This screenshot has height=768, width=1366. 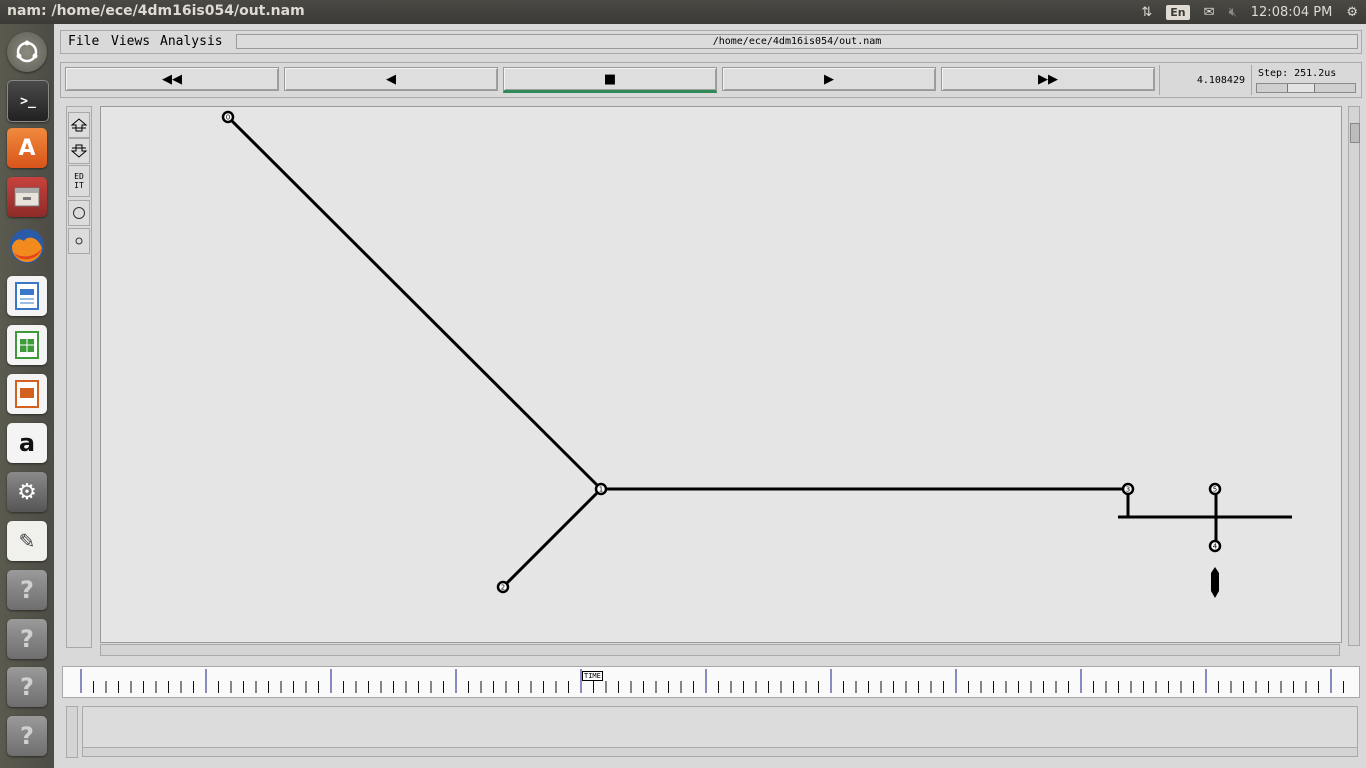 I want to click on node-3: 3, so click(x=1128, y=489).